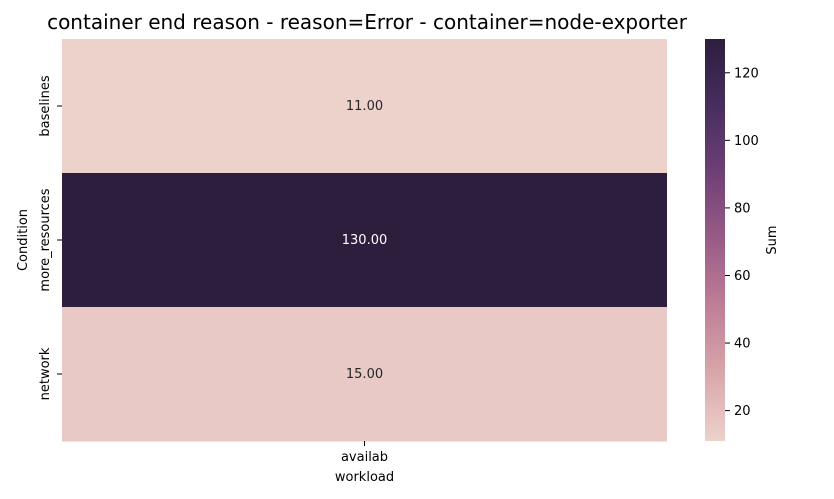 Image resolution: width=834 pixels, height=499 pixels. Describe the element at coordinates (45, 239) in the screenshot. I see `y-tick-label: more_resources` at that location.